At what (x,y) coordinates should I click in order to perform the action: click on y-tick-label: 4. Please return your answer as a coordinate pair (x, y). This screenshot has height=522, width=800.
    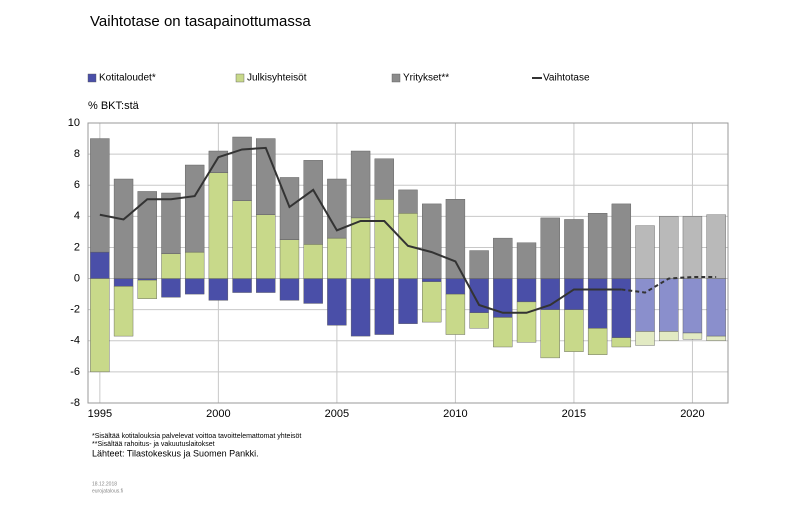
    Looking at the image, I should click on (77, 216).